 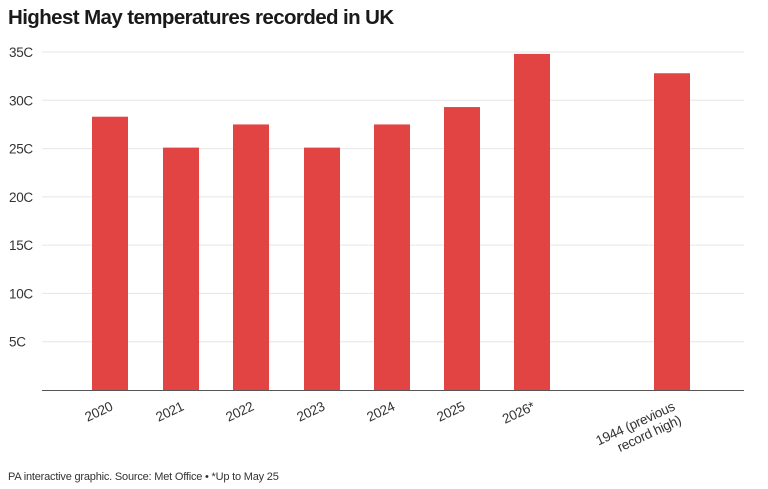 I want to click on x-tick-label: 2026*, so click(x=519, y=412).